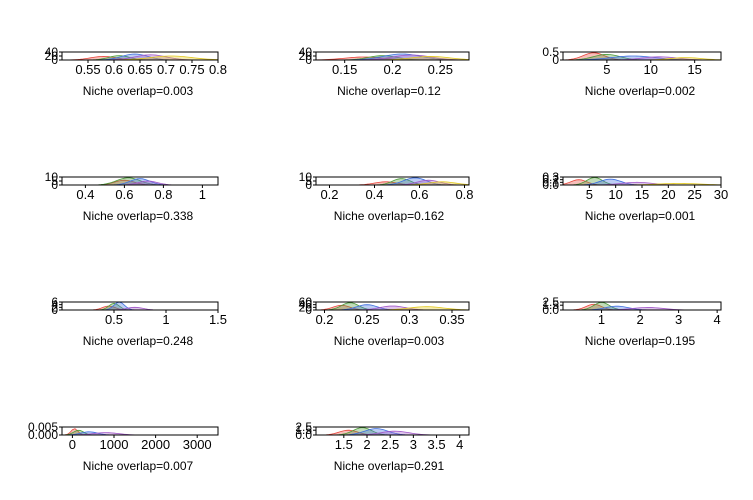  I want to click on niche-overlap-caption: Niche overlap=0.12, so click(389, 91).